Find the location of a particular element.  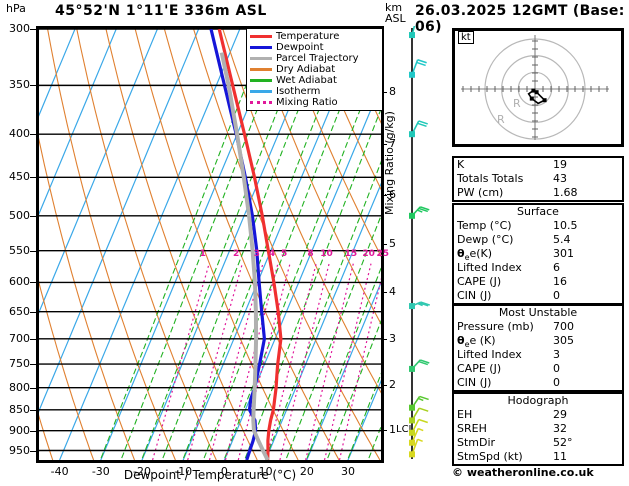

legend-item: Parcel Trajectory is located at coordinates (314, 58).